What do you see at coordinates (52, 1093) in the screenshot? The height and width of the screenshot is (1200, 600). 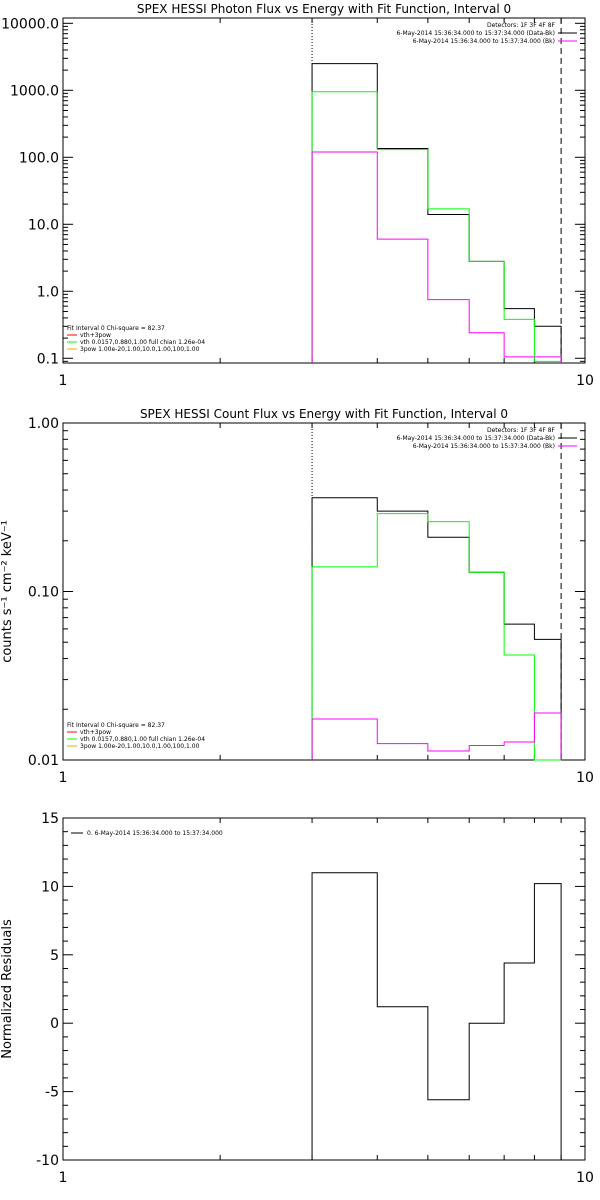 I see `y-tick-label: -5` at bounding box center [52, 1093].